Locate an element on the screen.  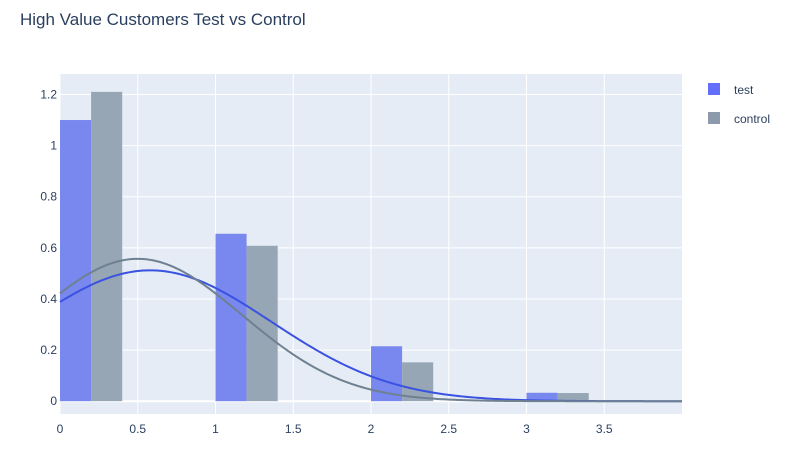
x-axis: 0 0.5 1 1.5 2 2.5 3 3.5 is located at coordinates (335, 429).